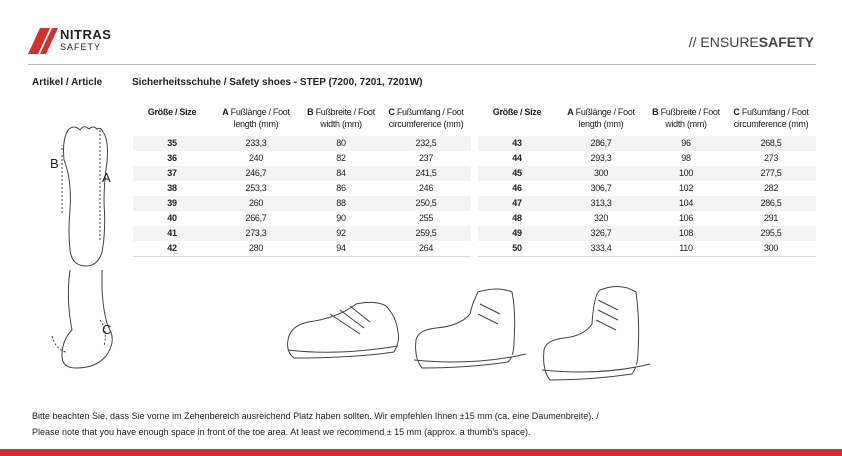  I want to click on table-cell: 88, so click(341, 203).